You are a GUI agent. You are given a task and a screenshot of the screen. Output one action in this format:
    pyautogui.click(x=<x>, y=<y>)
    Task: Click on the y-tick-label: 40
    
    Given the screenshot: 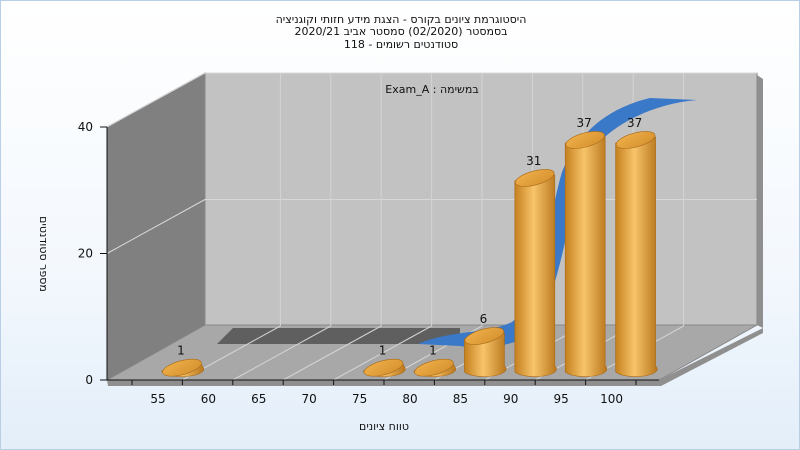 What is the action you would take?
    pyautogui.click(x=85, y=127)
    